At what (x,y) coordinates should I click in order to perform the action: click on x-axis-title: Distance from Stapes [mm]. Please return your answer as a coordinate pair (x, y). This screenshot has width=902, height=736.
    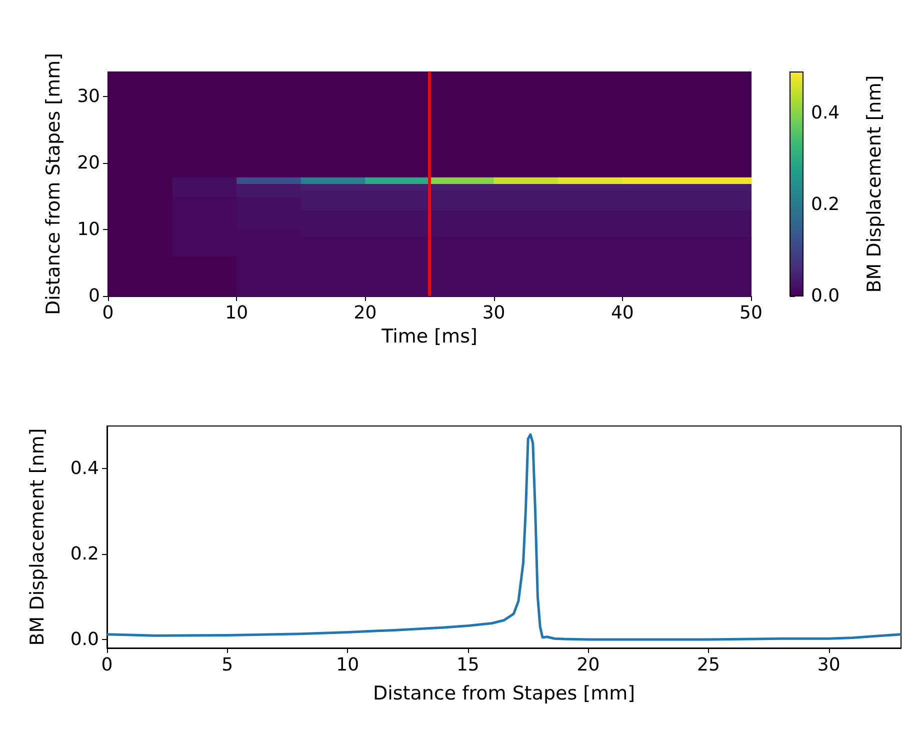
    Looking at the image, I should click on (504, 693).